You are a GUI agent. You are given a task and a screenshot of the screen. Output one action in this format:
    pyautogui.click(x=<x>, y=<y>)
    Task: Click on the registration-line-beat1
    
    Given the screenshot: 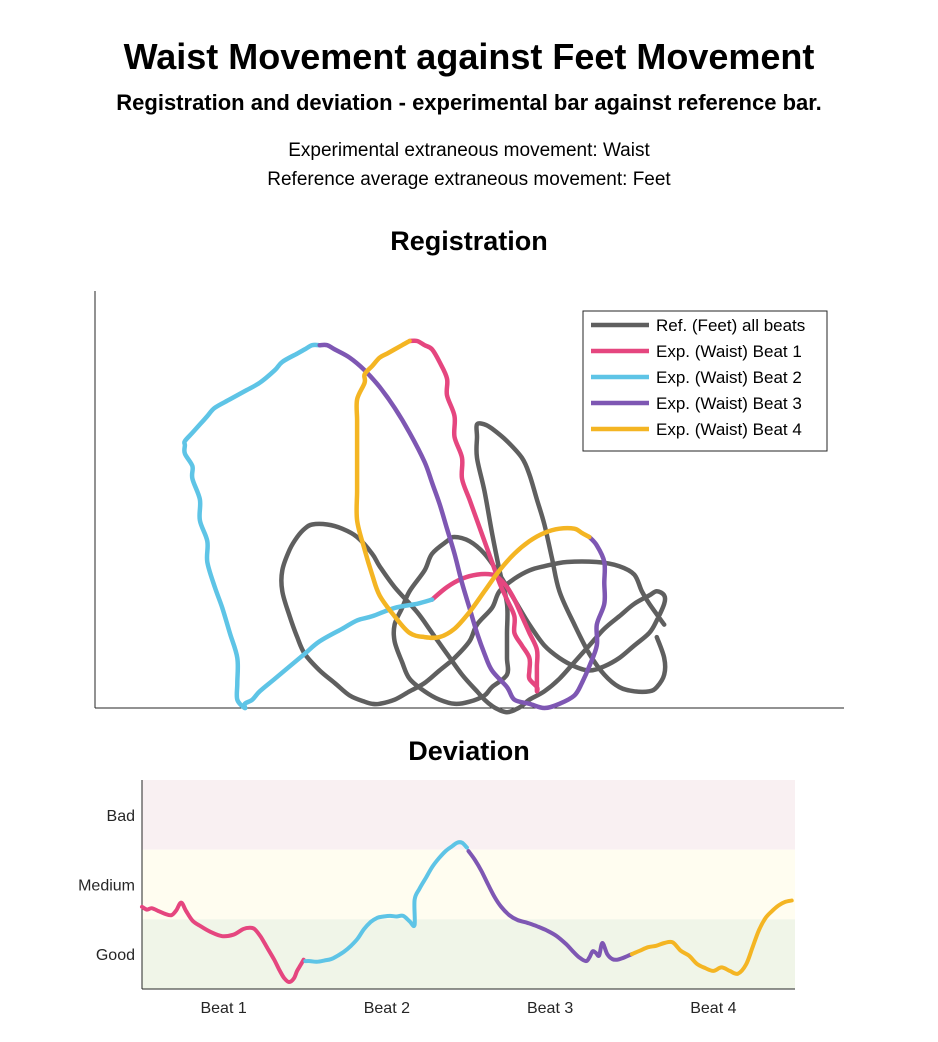 What is the action you would take?
    pyautogui.click(x=473, y=516)
    